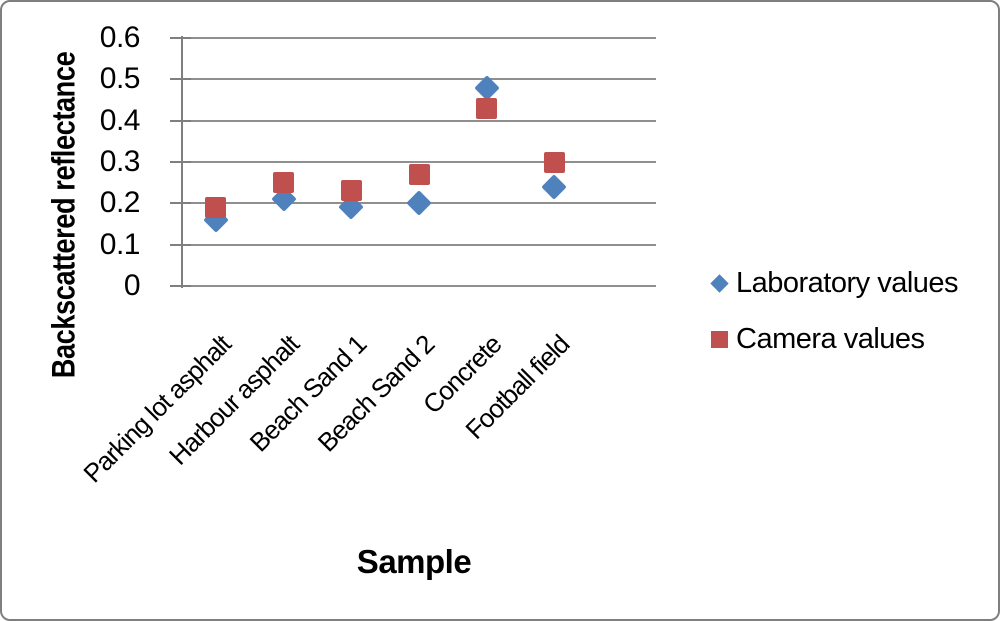 This screenshot has width=1000, height=621. What do you see at coordinates (847, 283) in the screenshot?
I see `legend-label-laboratory-values: Laboratory values` at bounding box center [847, 283].